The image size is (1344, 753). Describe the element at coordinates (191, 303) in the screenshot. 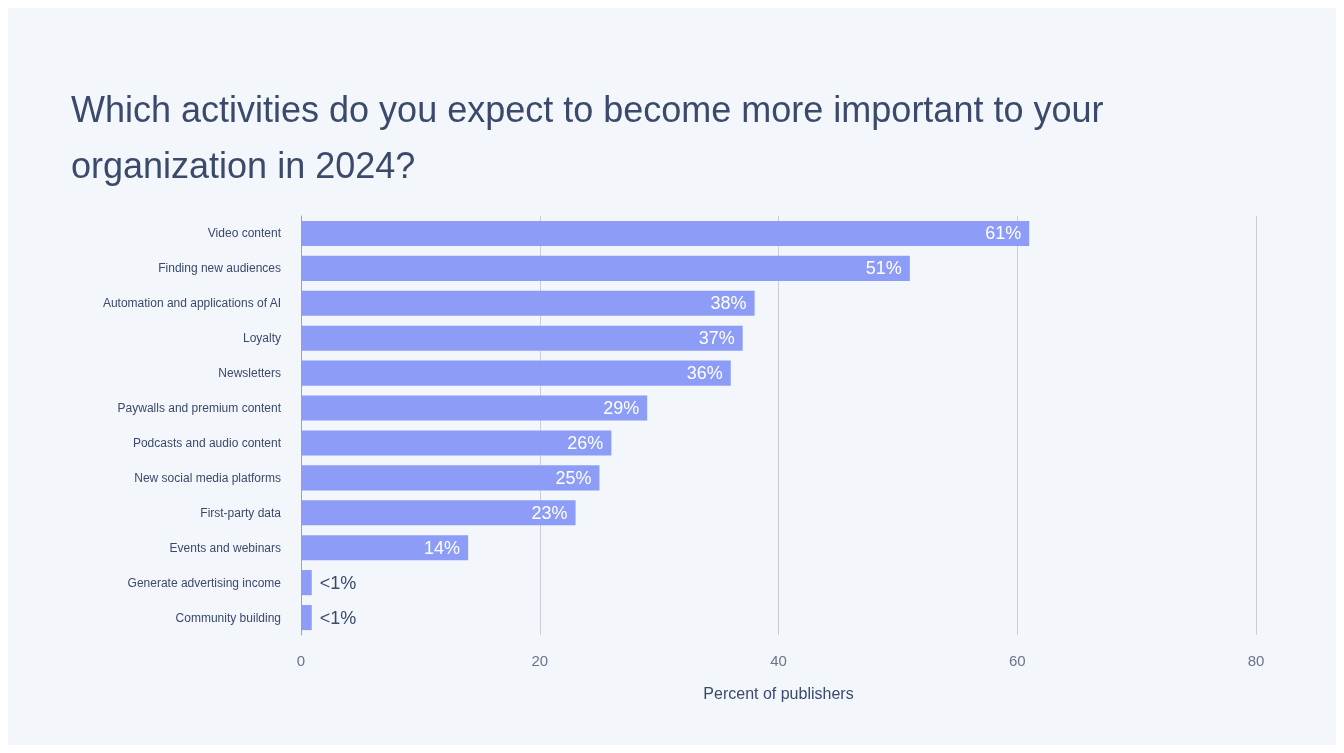

I see `y-tick-label: Automation and applications of AI` at that location.